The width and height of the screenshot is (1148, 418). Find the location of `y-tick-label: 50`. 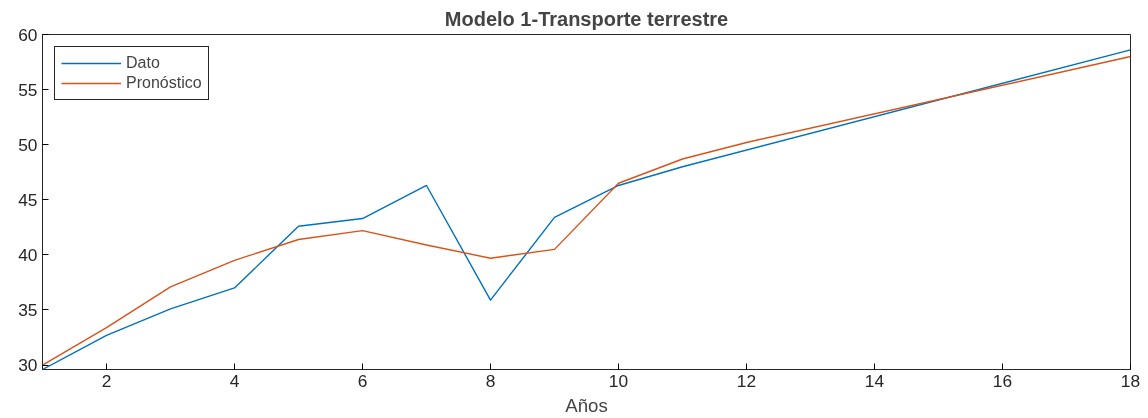

y-tick-label: 50 is located at coordinates (28, 144).